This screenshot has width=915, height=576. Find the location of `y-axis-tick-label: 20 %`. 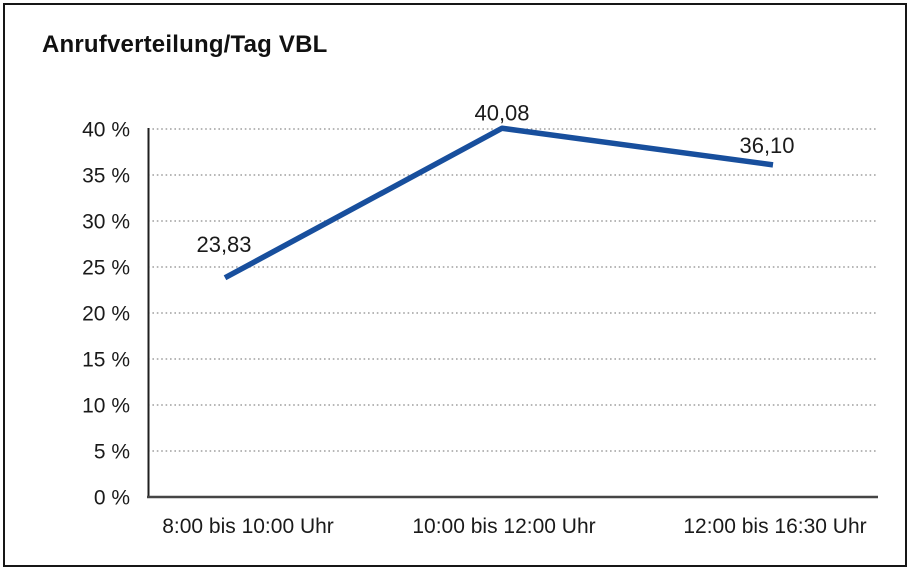

y-axis-tick-label: 20 % is located at coordinates (106, 314).